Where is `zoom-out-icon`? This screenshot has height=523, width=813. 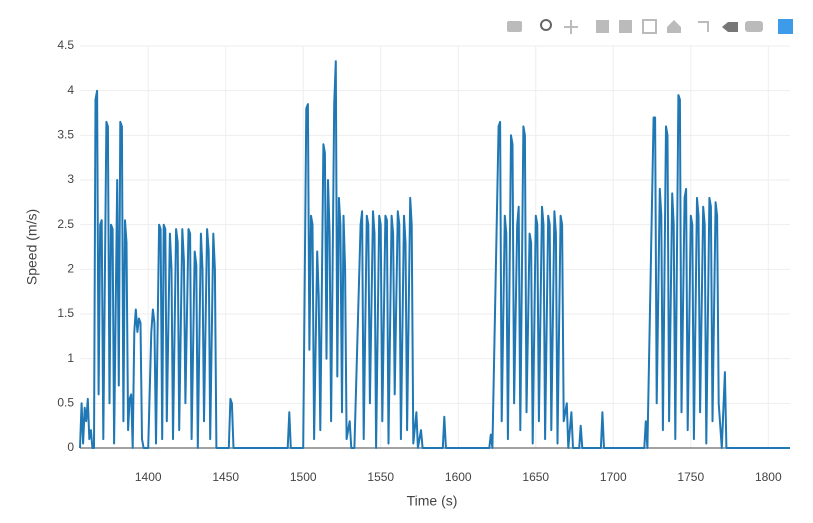
zoom-out-icon is located at coordinates (625, 26).